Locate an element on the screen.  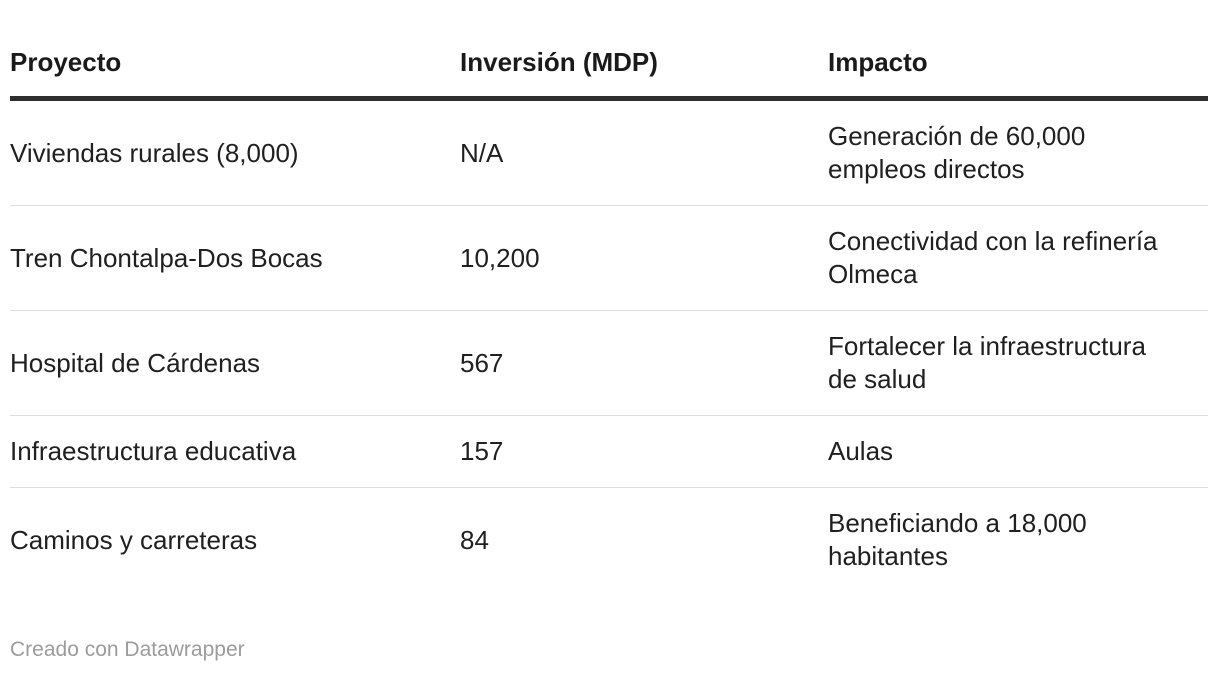
cell-impacto-text: Aulas is located at coordinates (861, 451).